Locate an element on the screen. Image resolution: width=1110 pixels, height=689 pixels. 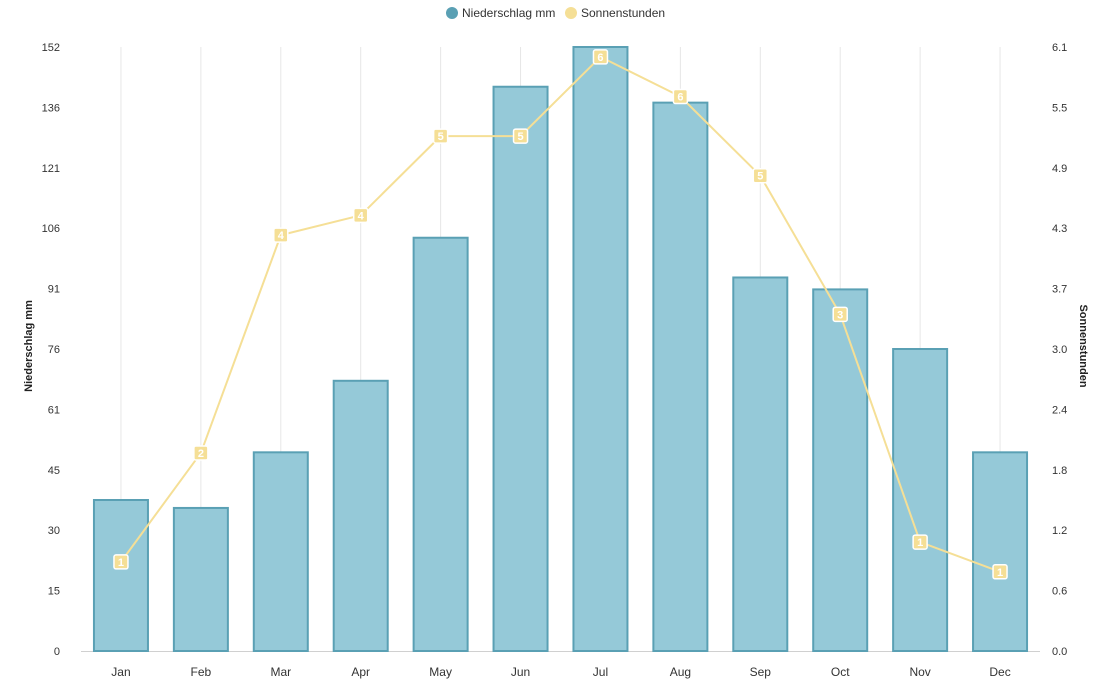
y-axis-title: Niederschlag mm is located at coordinates (29, 346).